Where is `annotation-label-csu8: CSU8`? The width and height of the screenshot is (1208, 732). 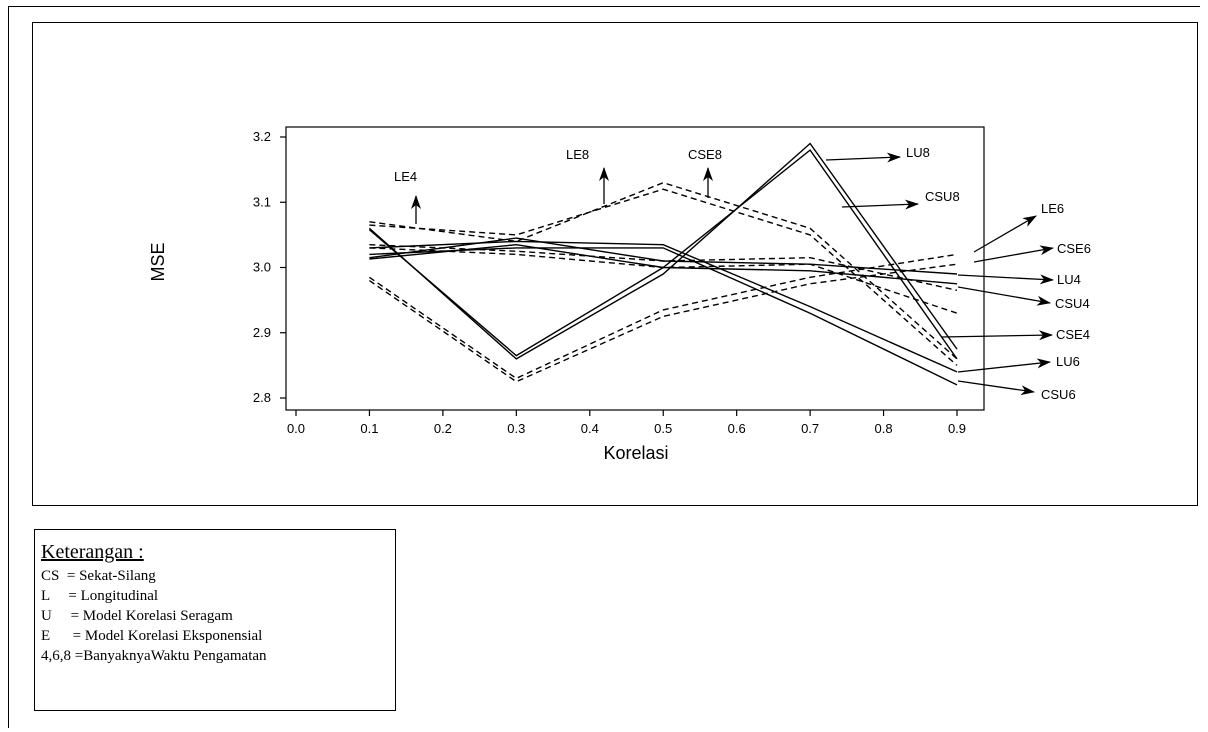 annotation-label-csu8: CSU8 is located at coordinates (942, 196).